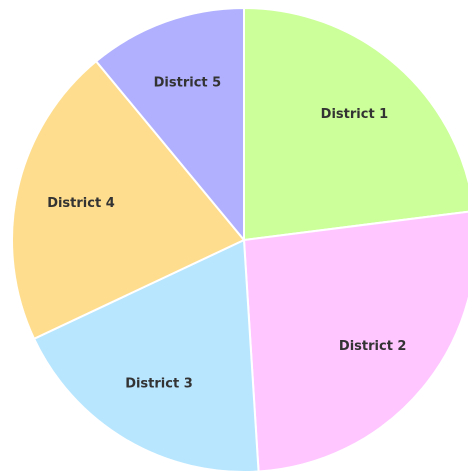  Describe the element at coordinates (188, 82) in the screenshot. I see `slice-label: District 5` at that location.